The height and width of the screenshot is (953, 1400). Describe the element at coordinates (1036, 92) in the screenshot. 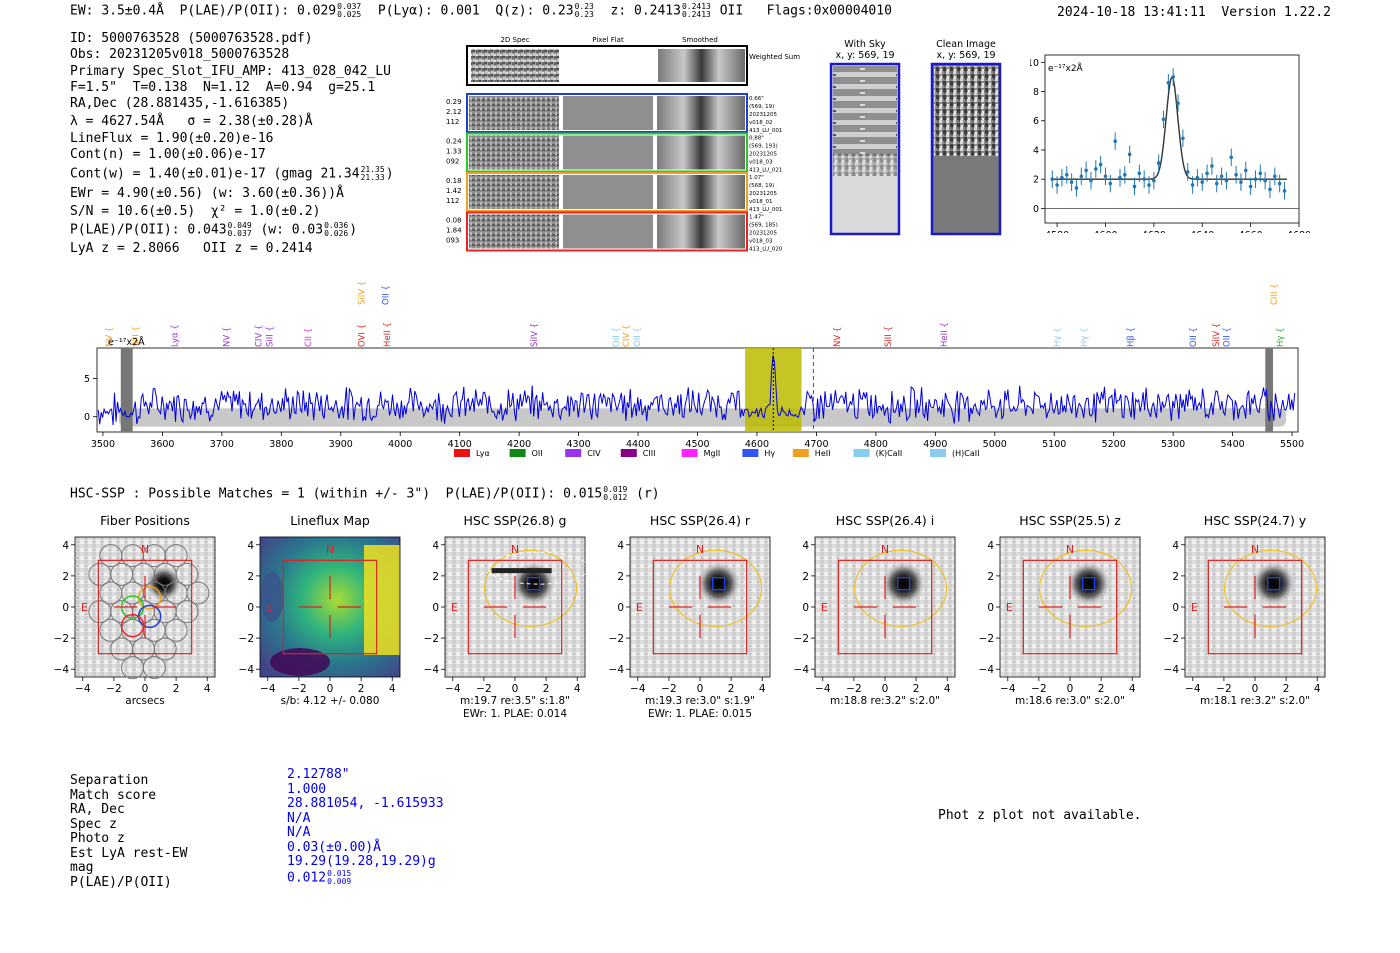

I see `zoom-ytick-label: 8` at that location.